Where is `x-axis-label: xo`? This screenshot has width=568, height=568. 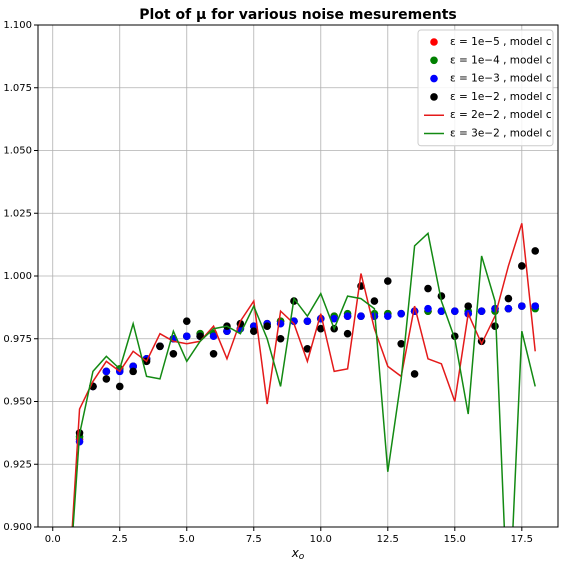 x-axis-label: xo is located at coordinates (298, 554).